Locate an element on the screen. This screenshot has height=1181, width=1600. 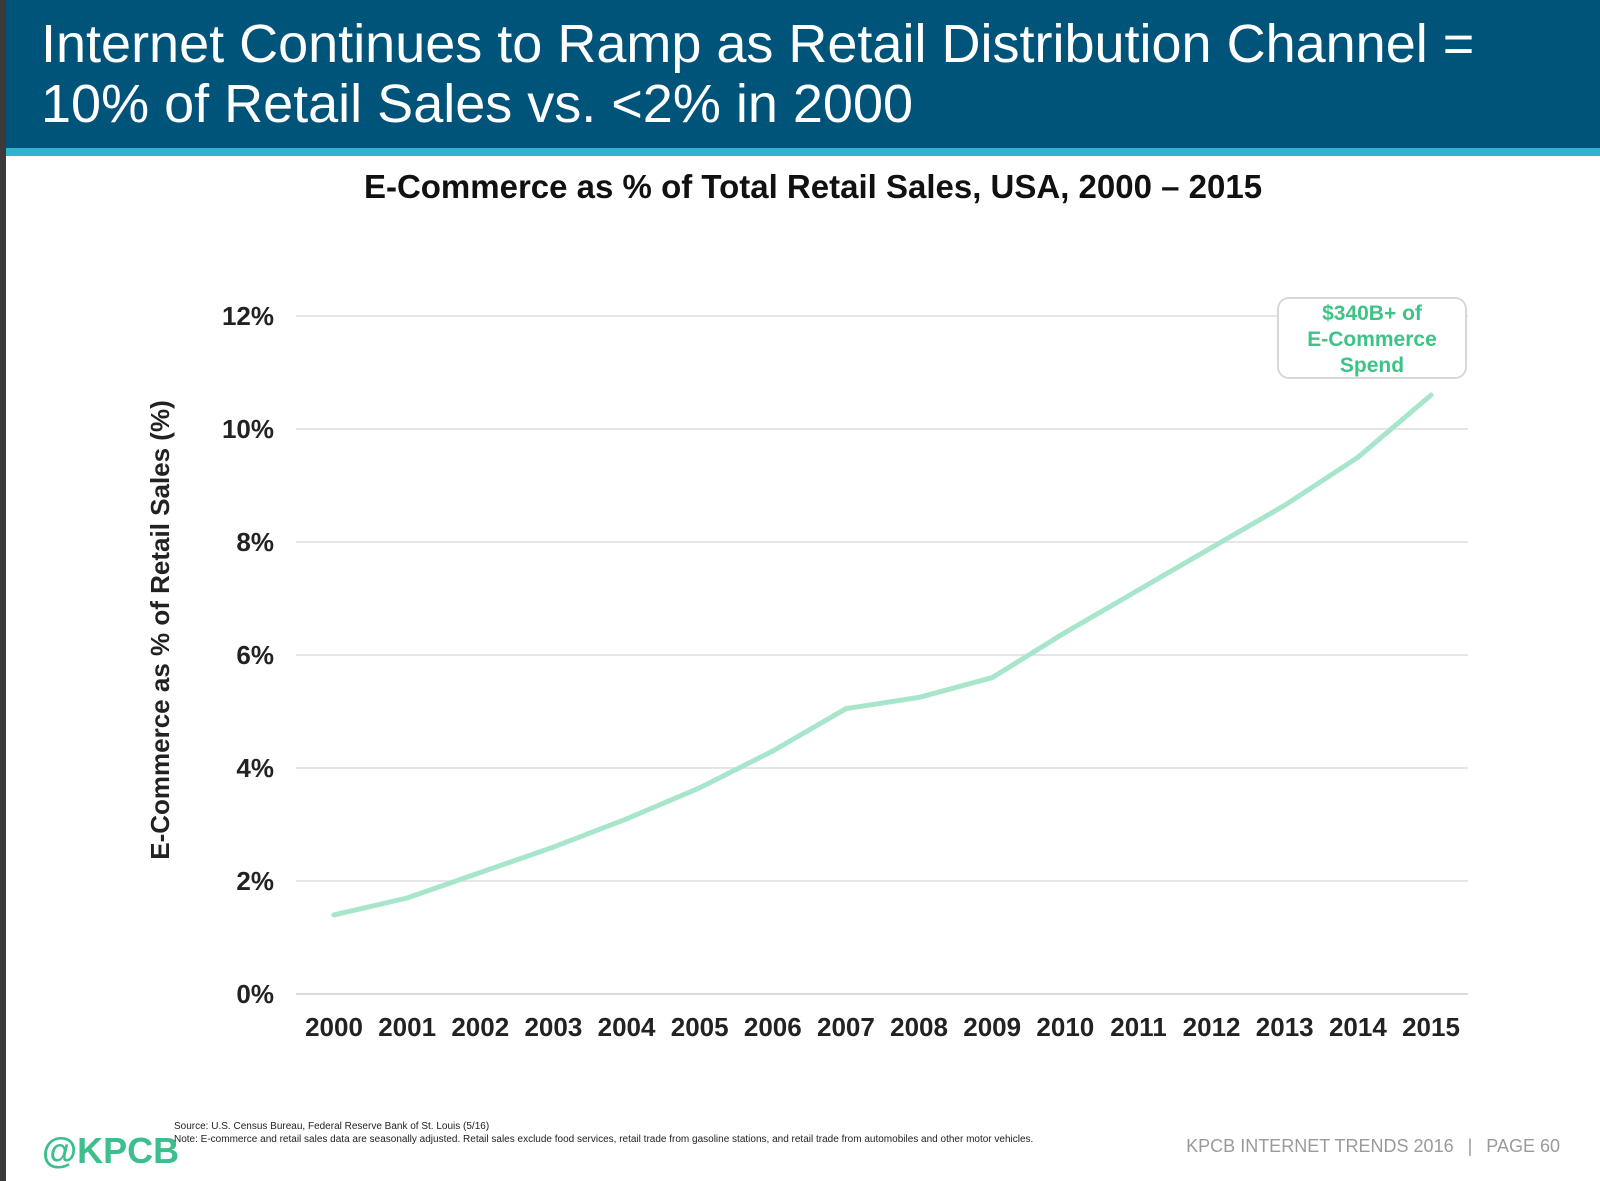
y-tick-label: 6% is located at coordinates (255, 655).